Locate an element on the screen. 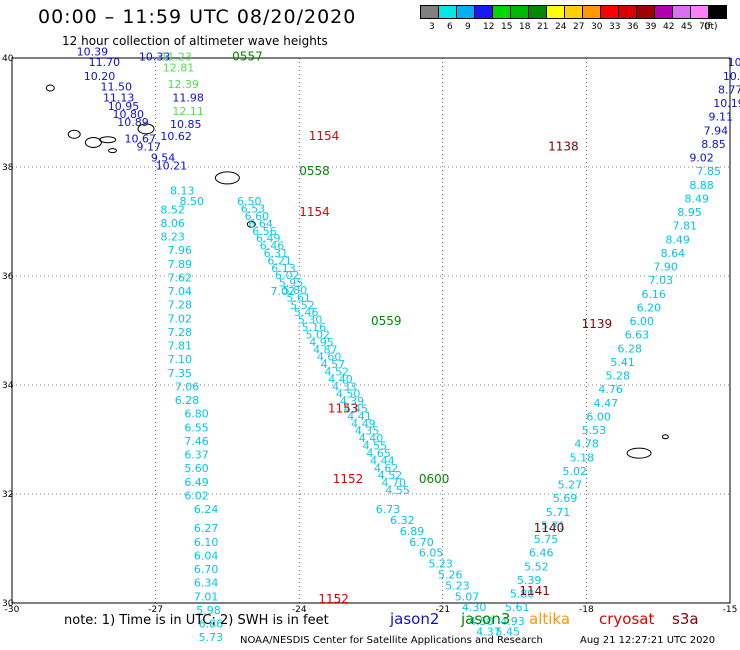  pass-time-label: 0558 is located at coordinates (314, 171).